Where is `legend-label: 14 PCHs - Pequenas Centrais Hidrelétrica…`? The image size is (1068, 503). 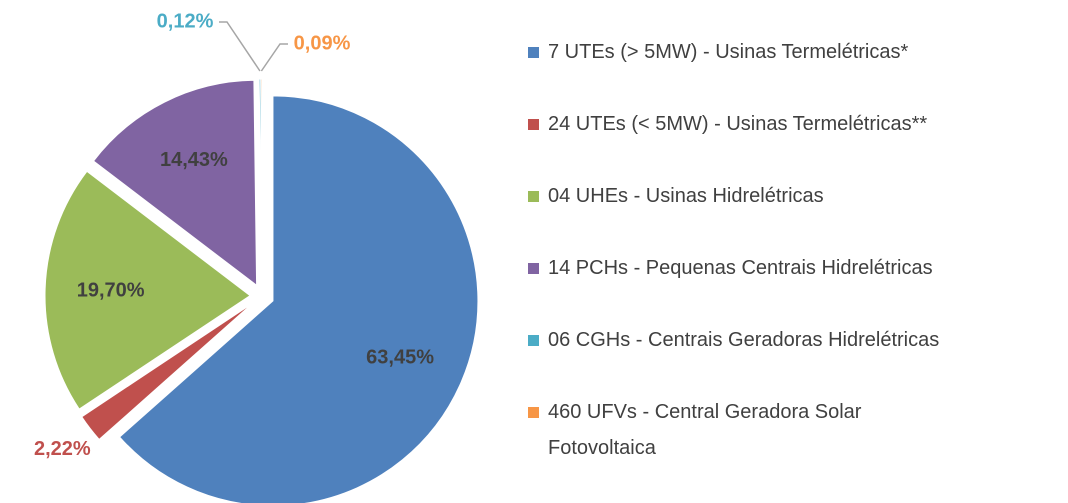
legend-label: 14 PCHs - Pequenas Centrais Hidrelétrica… is located at coordinates (740, 268).